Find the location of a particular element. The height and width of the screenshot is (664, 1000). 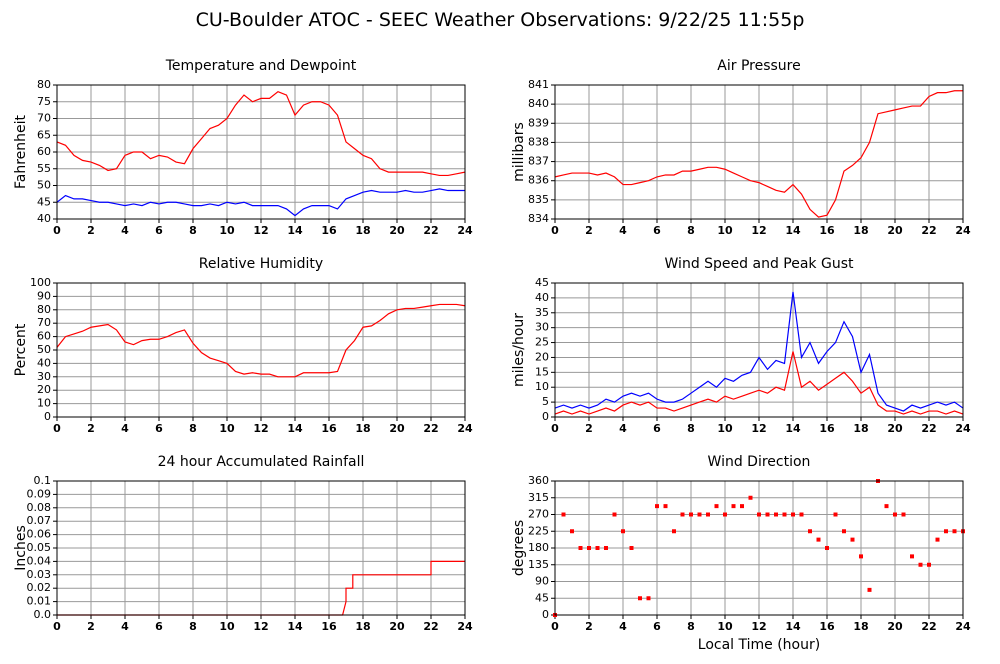

y-tick-label: 15 is located at coordinates (542, 371).